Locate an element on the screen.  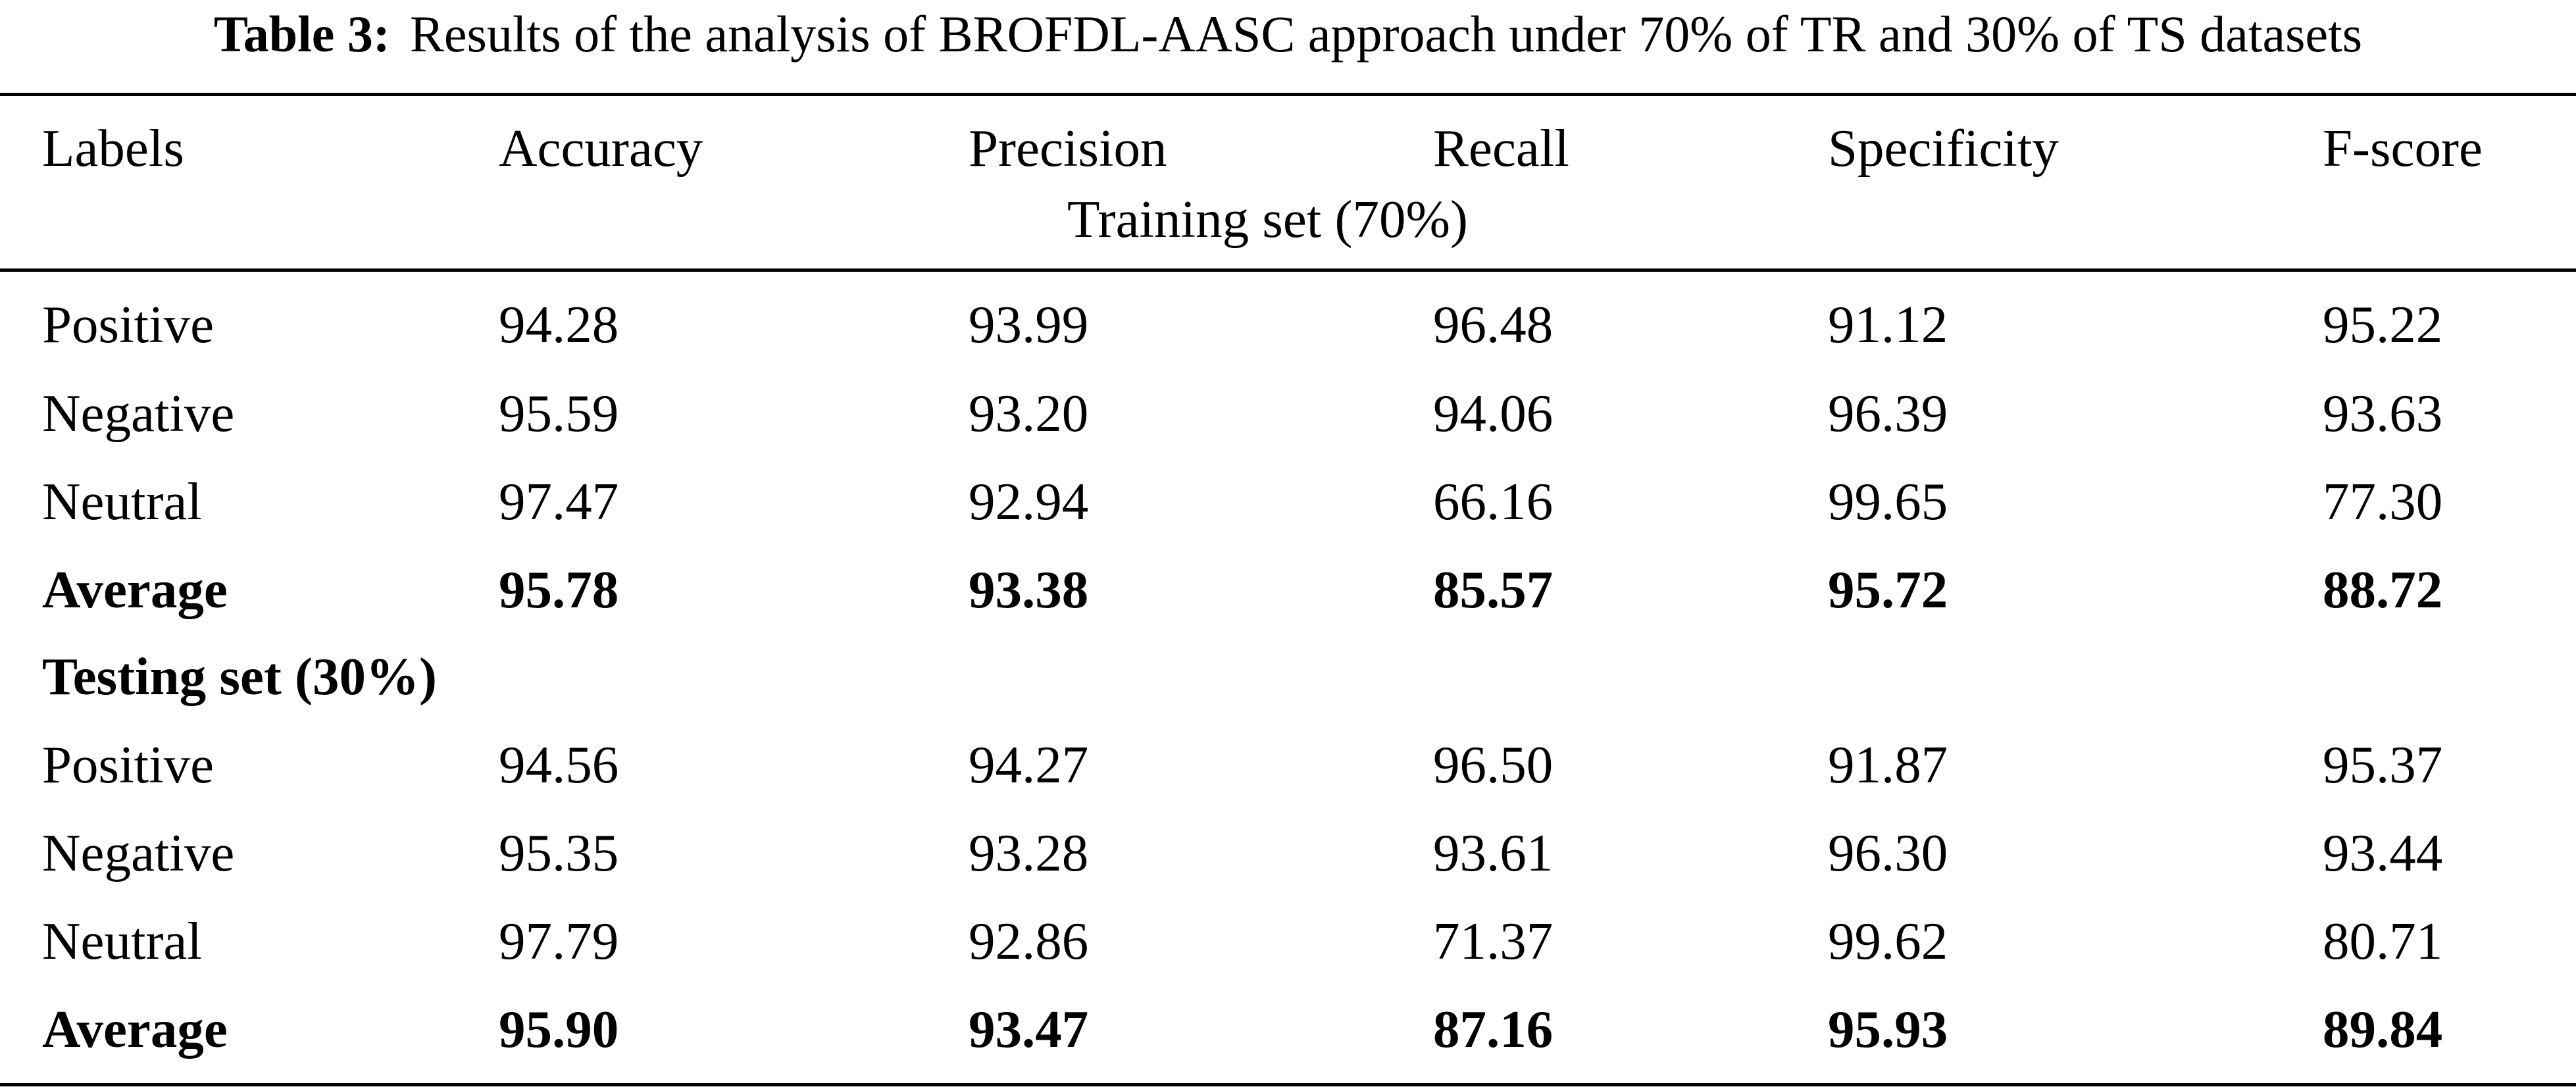
caption-label: Table 3: is located at coordinates (301, 34).